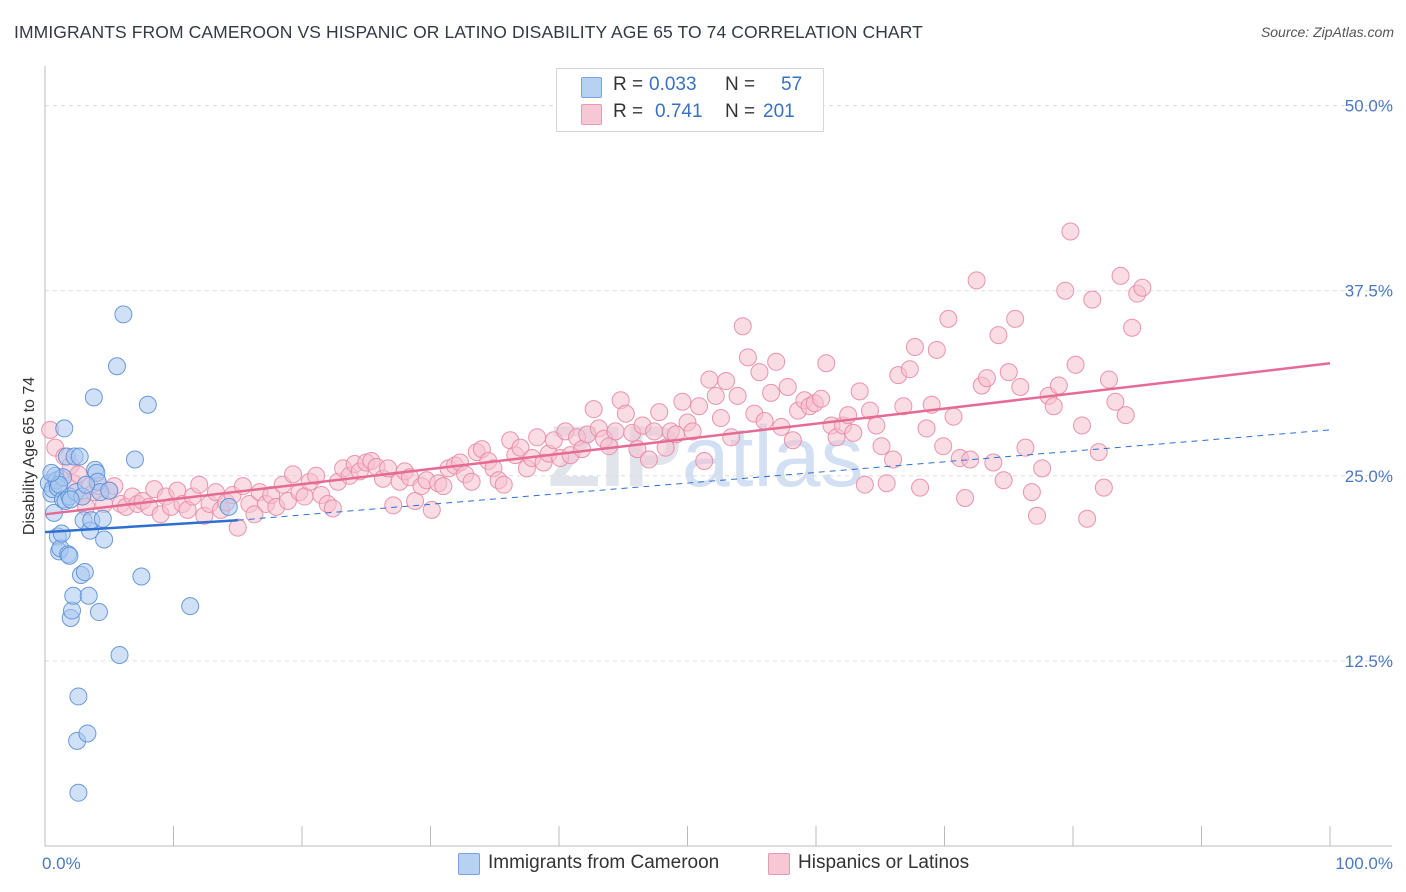 Image resolution: width=1406 pixels, height=892 pixels. What do you see at coordinates (784, 475) in the screenshot?
I see `trend-line-cameroon-dashed` at bounding box center [784, 475].